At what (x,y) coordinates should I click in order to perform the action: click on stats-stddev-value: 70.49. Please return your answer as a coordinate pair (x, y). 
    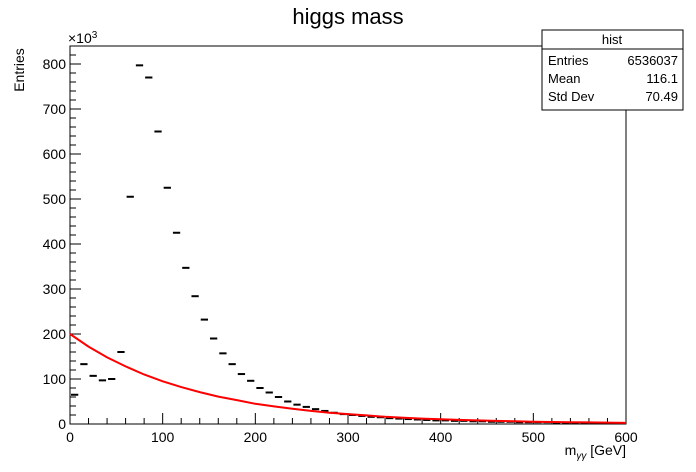
    Looking at the image, I should click on (661, 96).